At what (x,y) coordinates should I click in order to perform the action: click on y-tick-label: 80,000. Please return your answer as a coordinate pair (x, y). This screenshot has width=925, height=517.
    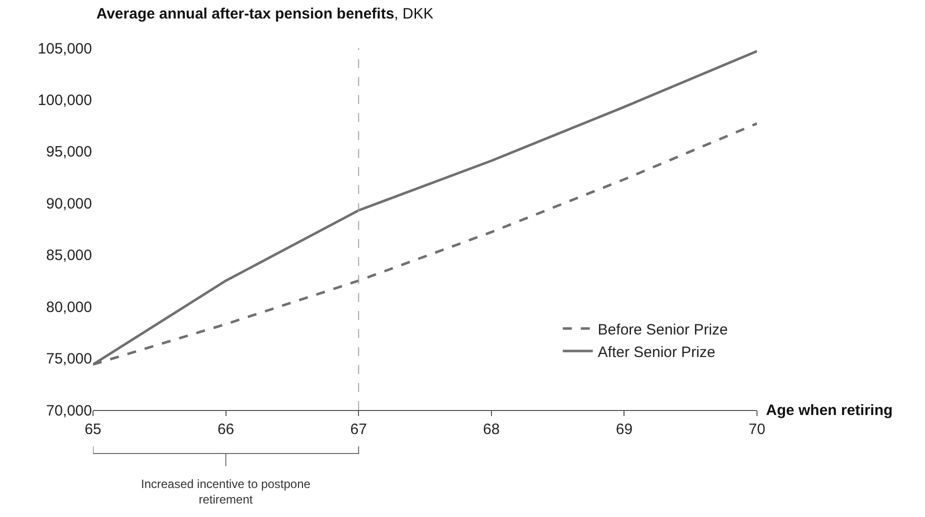
    Looking at the image, I should click on (69, 307).